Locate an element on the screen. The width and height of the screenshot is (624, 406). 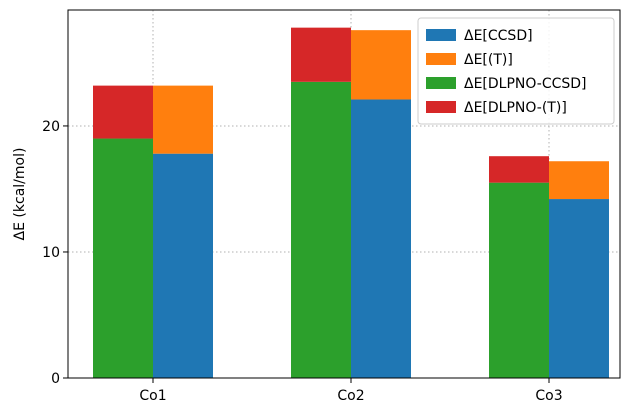
y-tick-label: 20 is located at coordinates (51, 127).